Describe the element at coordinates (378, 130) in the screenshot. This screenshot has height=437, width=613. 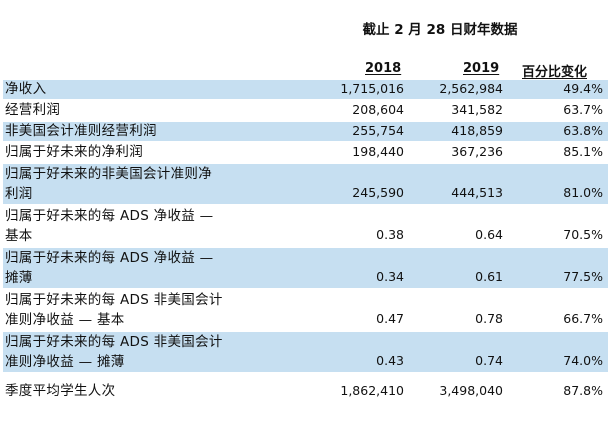
I see `value-2018: 255,754` at that location.